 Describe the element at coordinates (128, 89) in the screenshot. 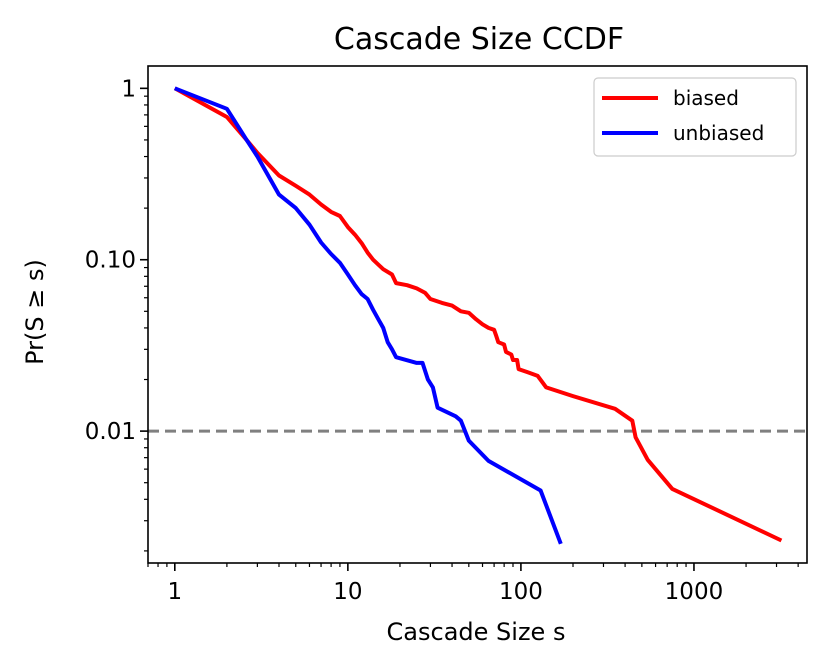

I see `y-tick-label-1: 1` at that location.